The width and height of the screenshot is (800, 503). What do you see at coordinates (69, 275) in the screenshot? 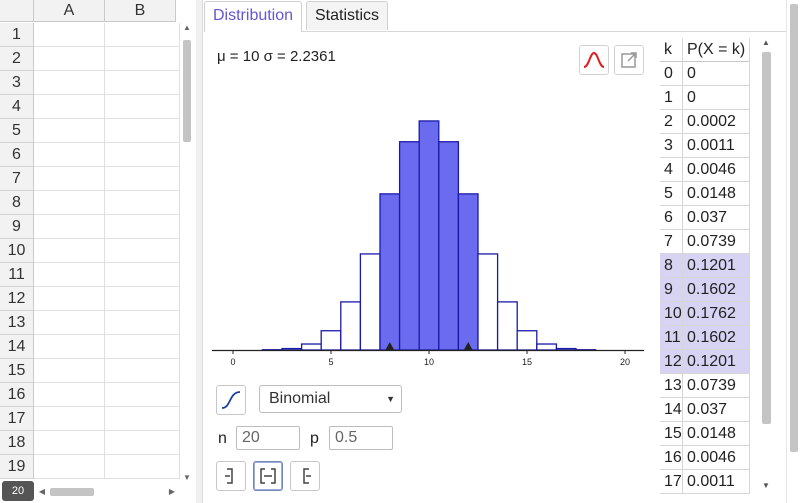
I see `cell-a11` at bounding box center [69, 275].